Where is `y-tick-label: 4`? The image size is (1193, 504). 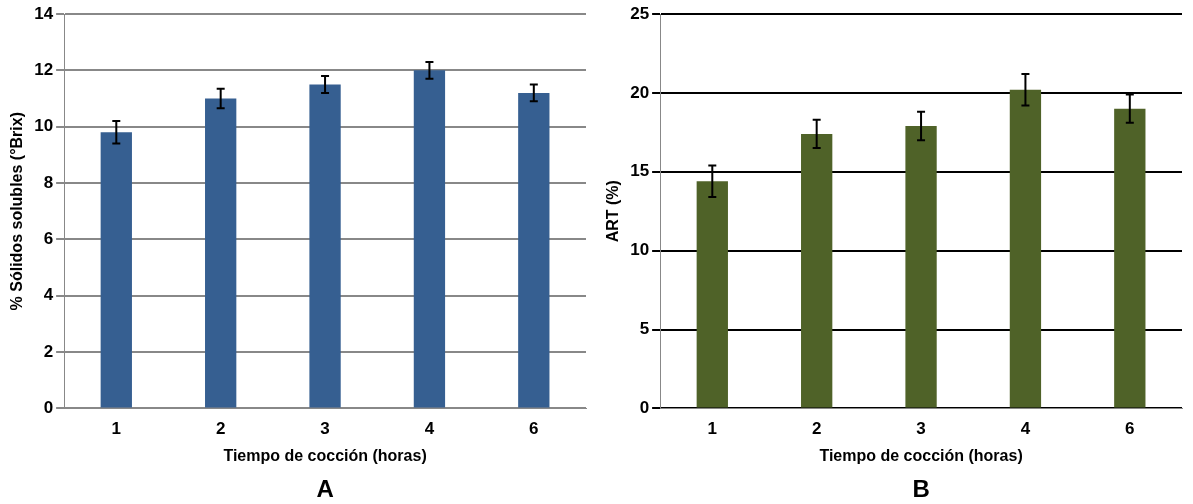
y-tick-label: 4 is located at coordinates (48, 295).